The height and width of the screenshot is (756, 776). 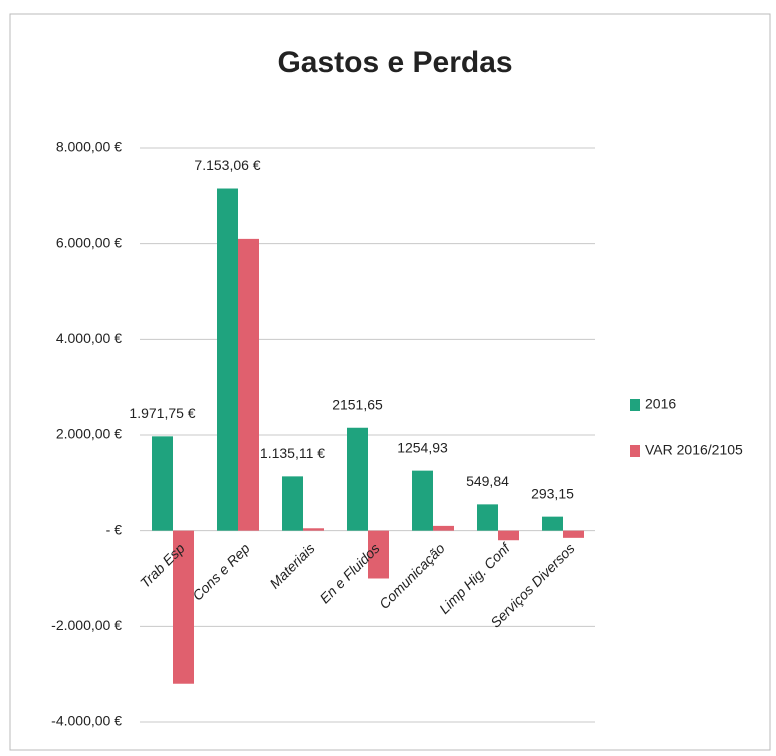 I want to click on data-label: 1254,93, so click(x=422, y=447).